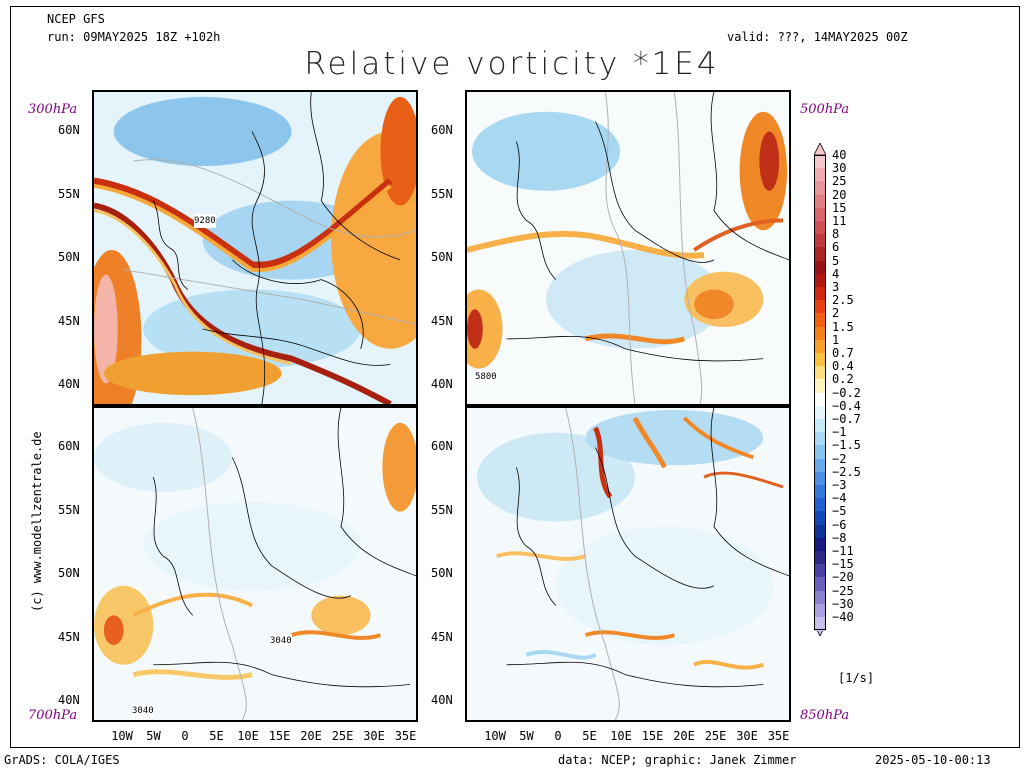 The width and height of the screenshot is (1024, 768). I want to click on colorbar-label: 8, so click(836, 234).